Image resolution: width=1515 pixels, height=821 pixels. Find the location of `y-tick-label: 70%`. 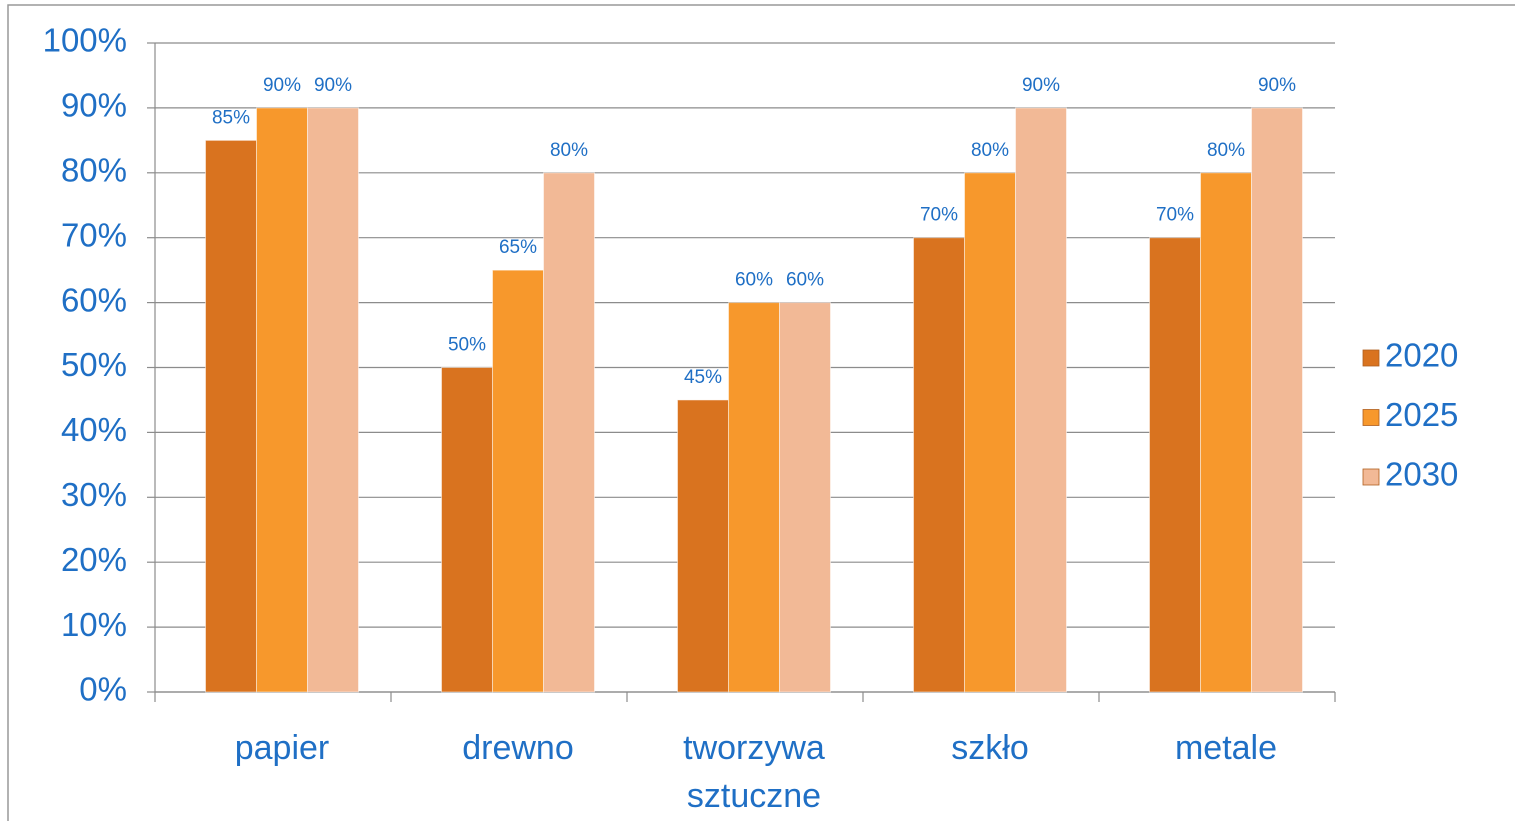

y-tick-label: 70% is located at coordinates (94, 234).